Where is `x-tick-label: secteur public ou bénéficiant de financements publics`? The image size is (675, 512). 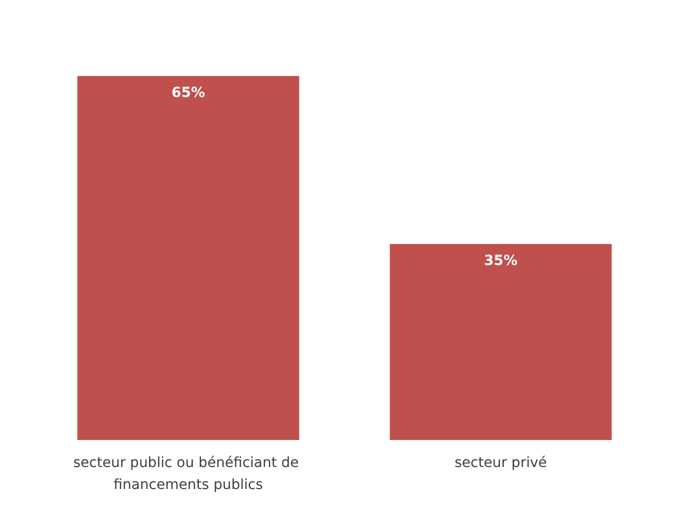
x-tick-label: secteur public ou bénéficiant de financements publics is located at coordinates (188, 474).